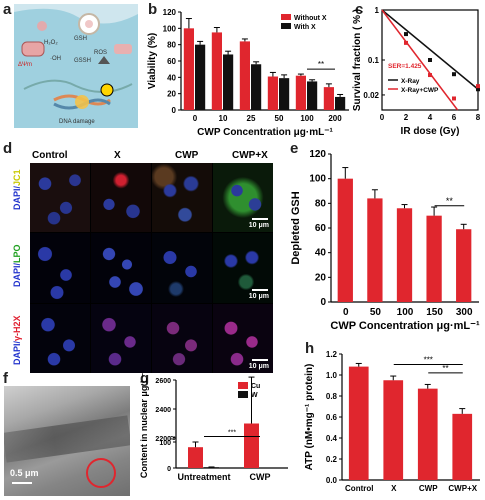 This screenshot has width=485, height=500. I want to click on y-tick-label: 0.6, so click(332, 417).